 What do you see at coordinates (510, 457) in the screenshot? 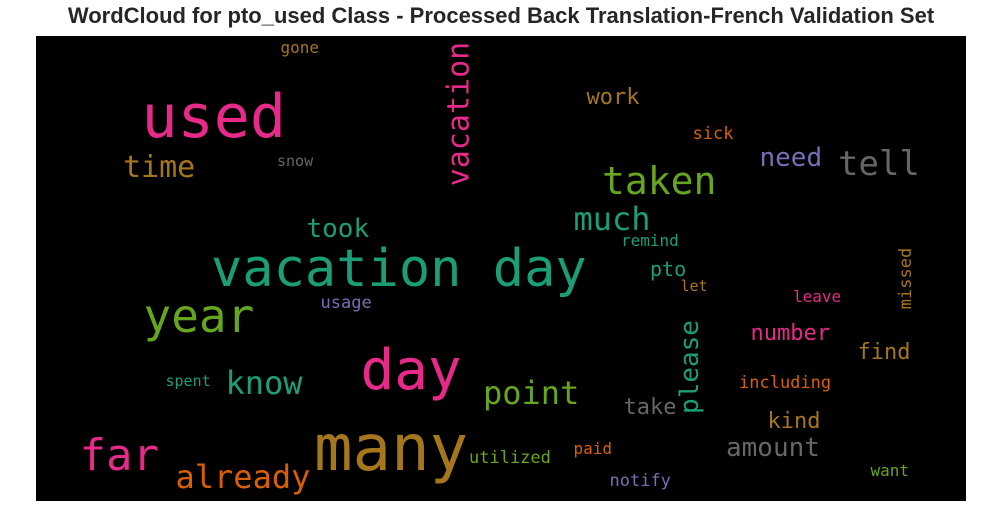
I see `word-utilized: utilized` at bounding box center [510, 457].